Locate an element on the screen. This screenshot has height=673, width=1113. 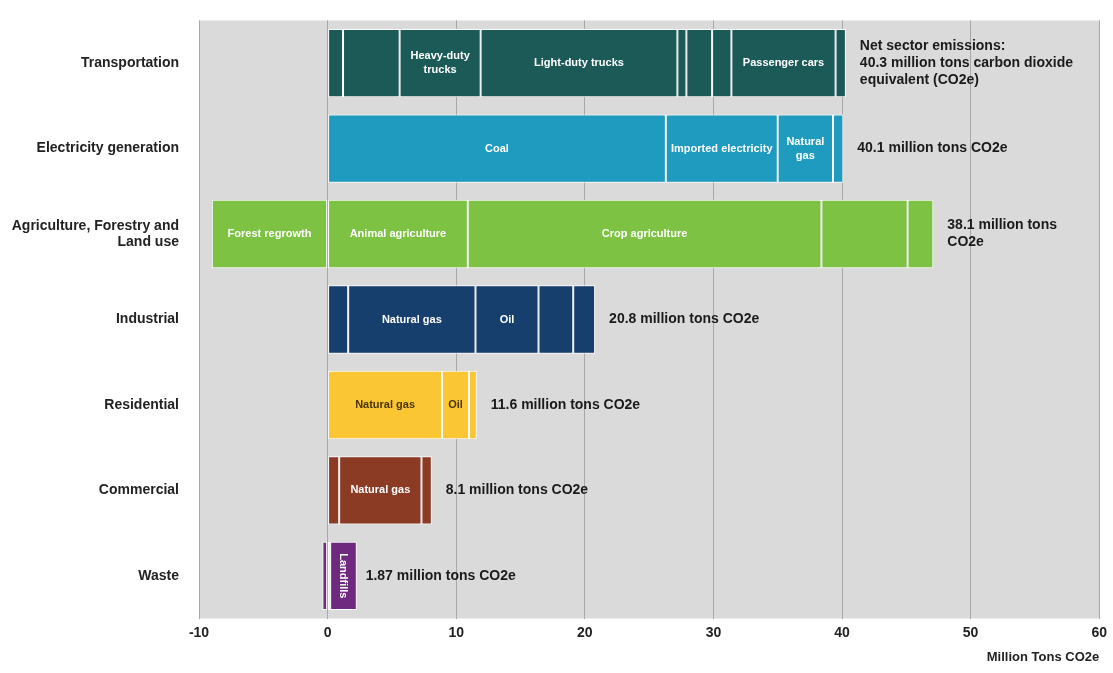
annotation: 11.6 million tons CO2e is located at coordinates (565, 403).